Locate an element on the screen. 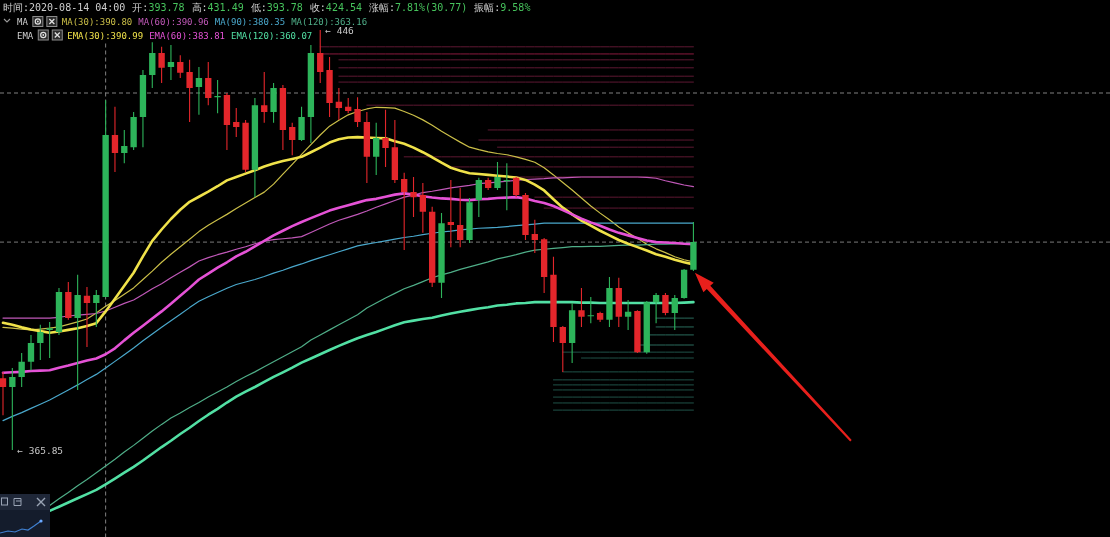  annotation: EMA is located at coordinates (25, 35).